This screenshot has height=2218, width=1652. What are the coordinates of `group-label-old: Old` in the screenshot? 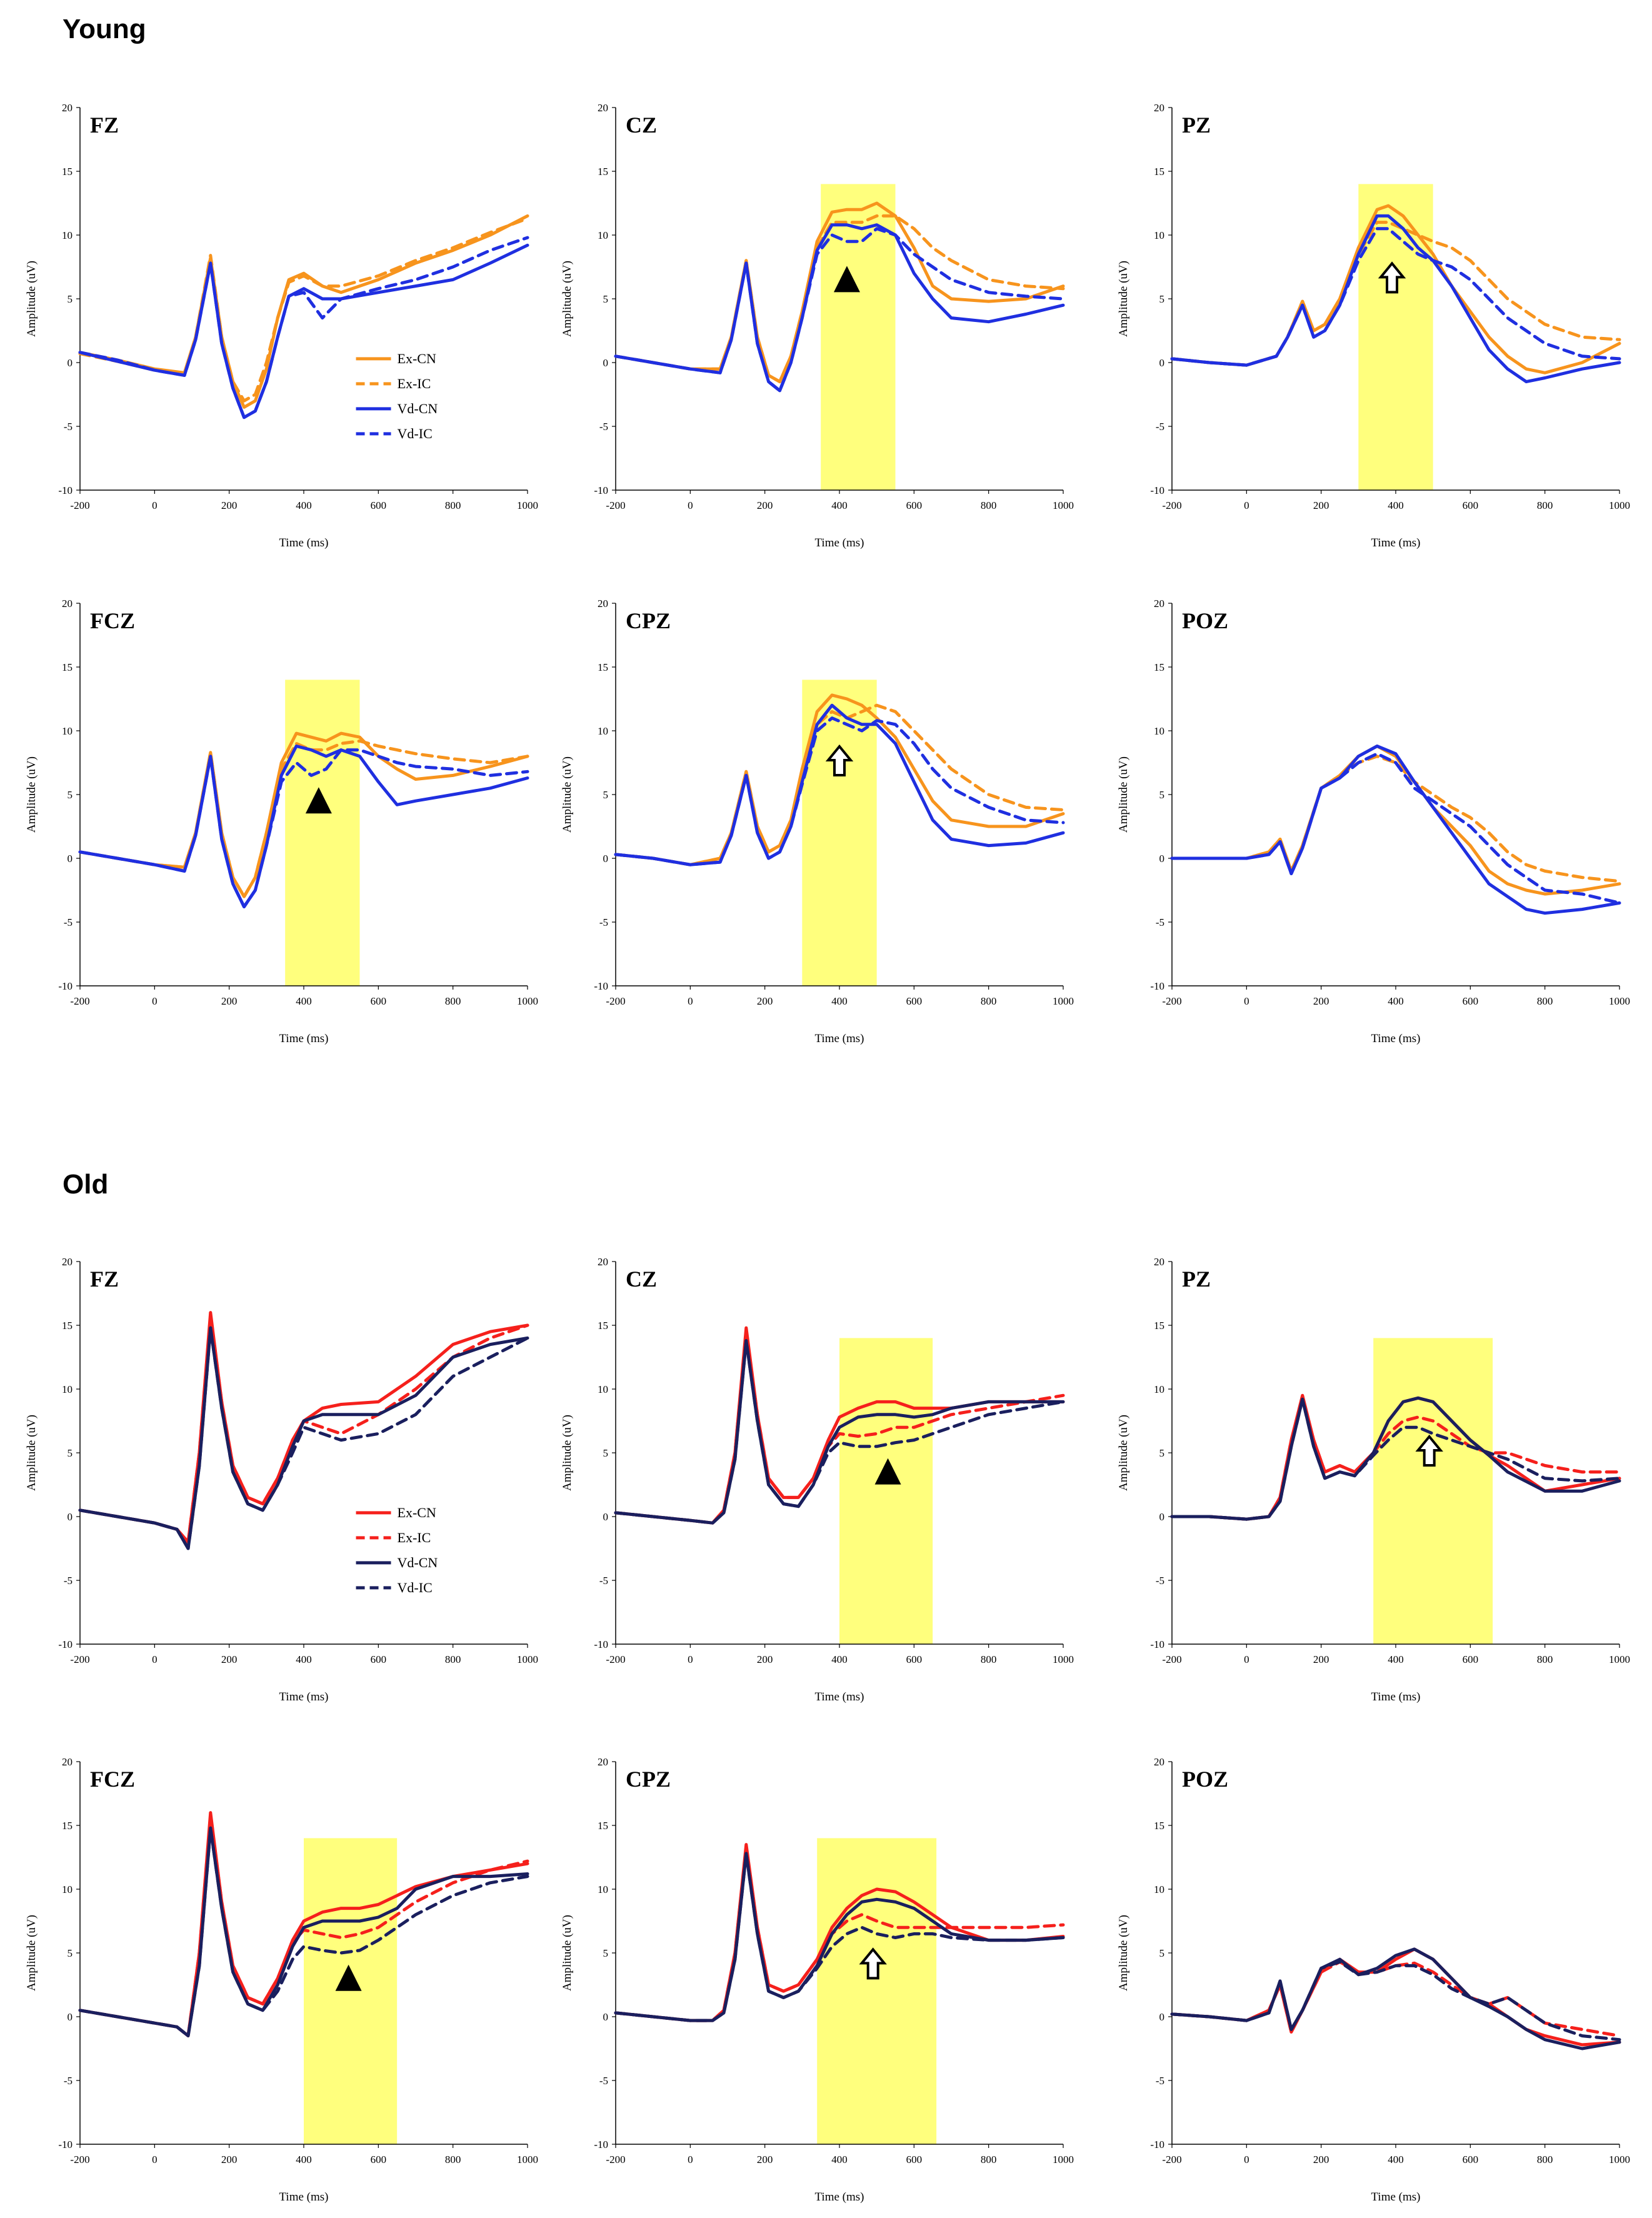 It's located at (86, 1184).